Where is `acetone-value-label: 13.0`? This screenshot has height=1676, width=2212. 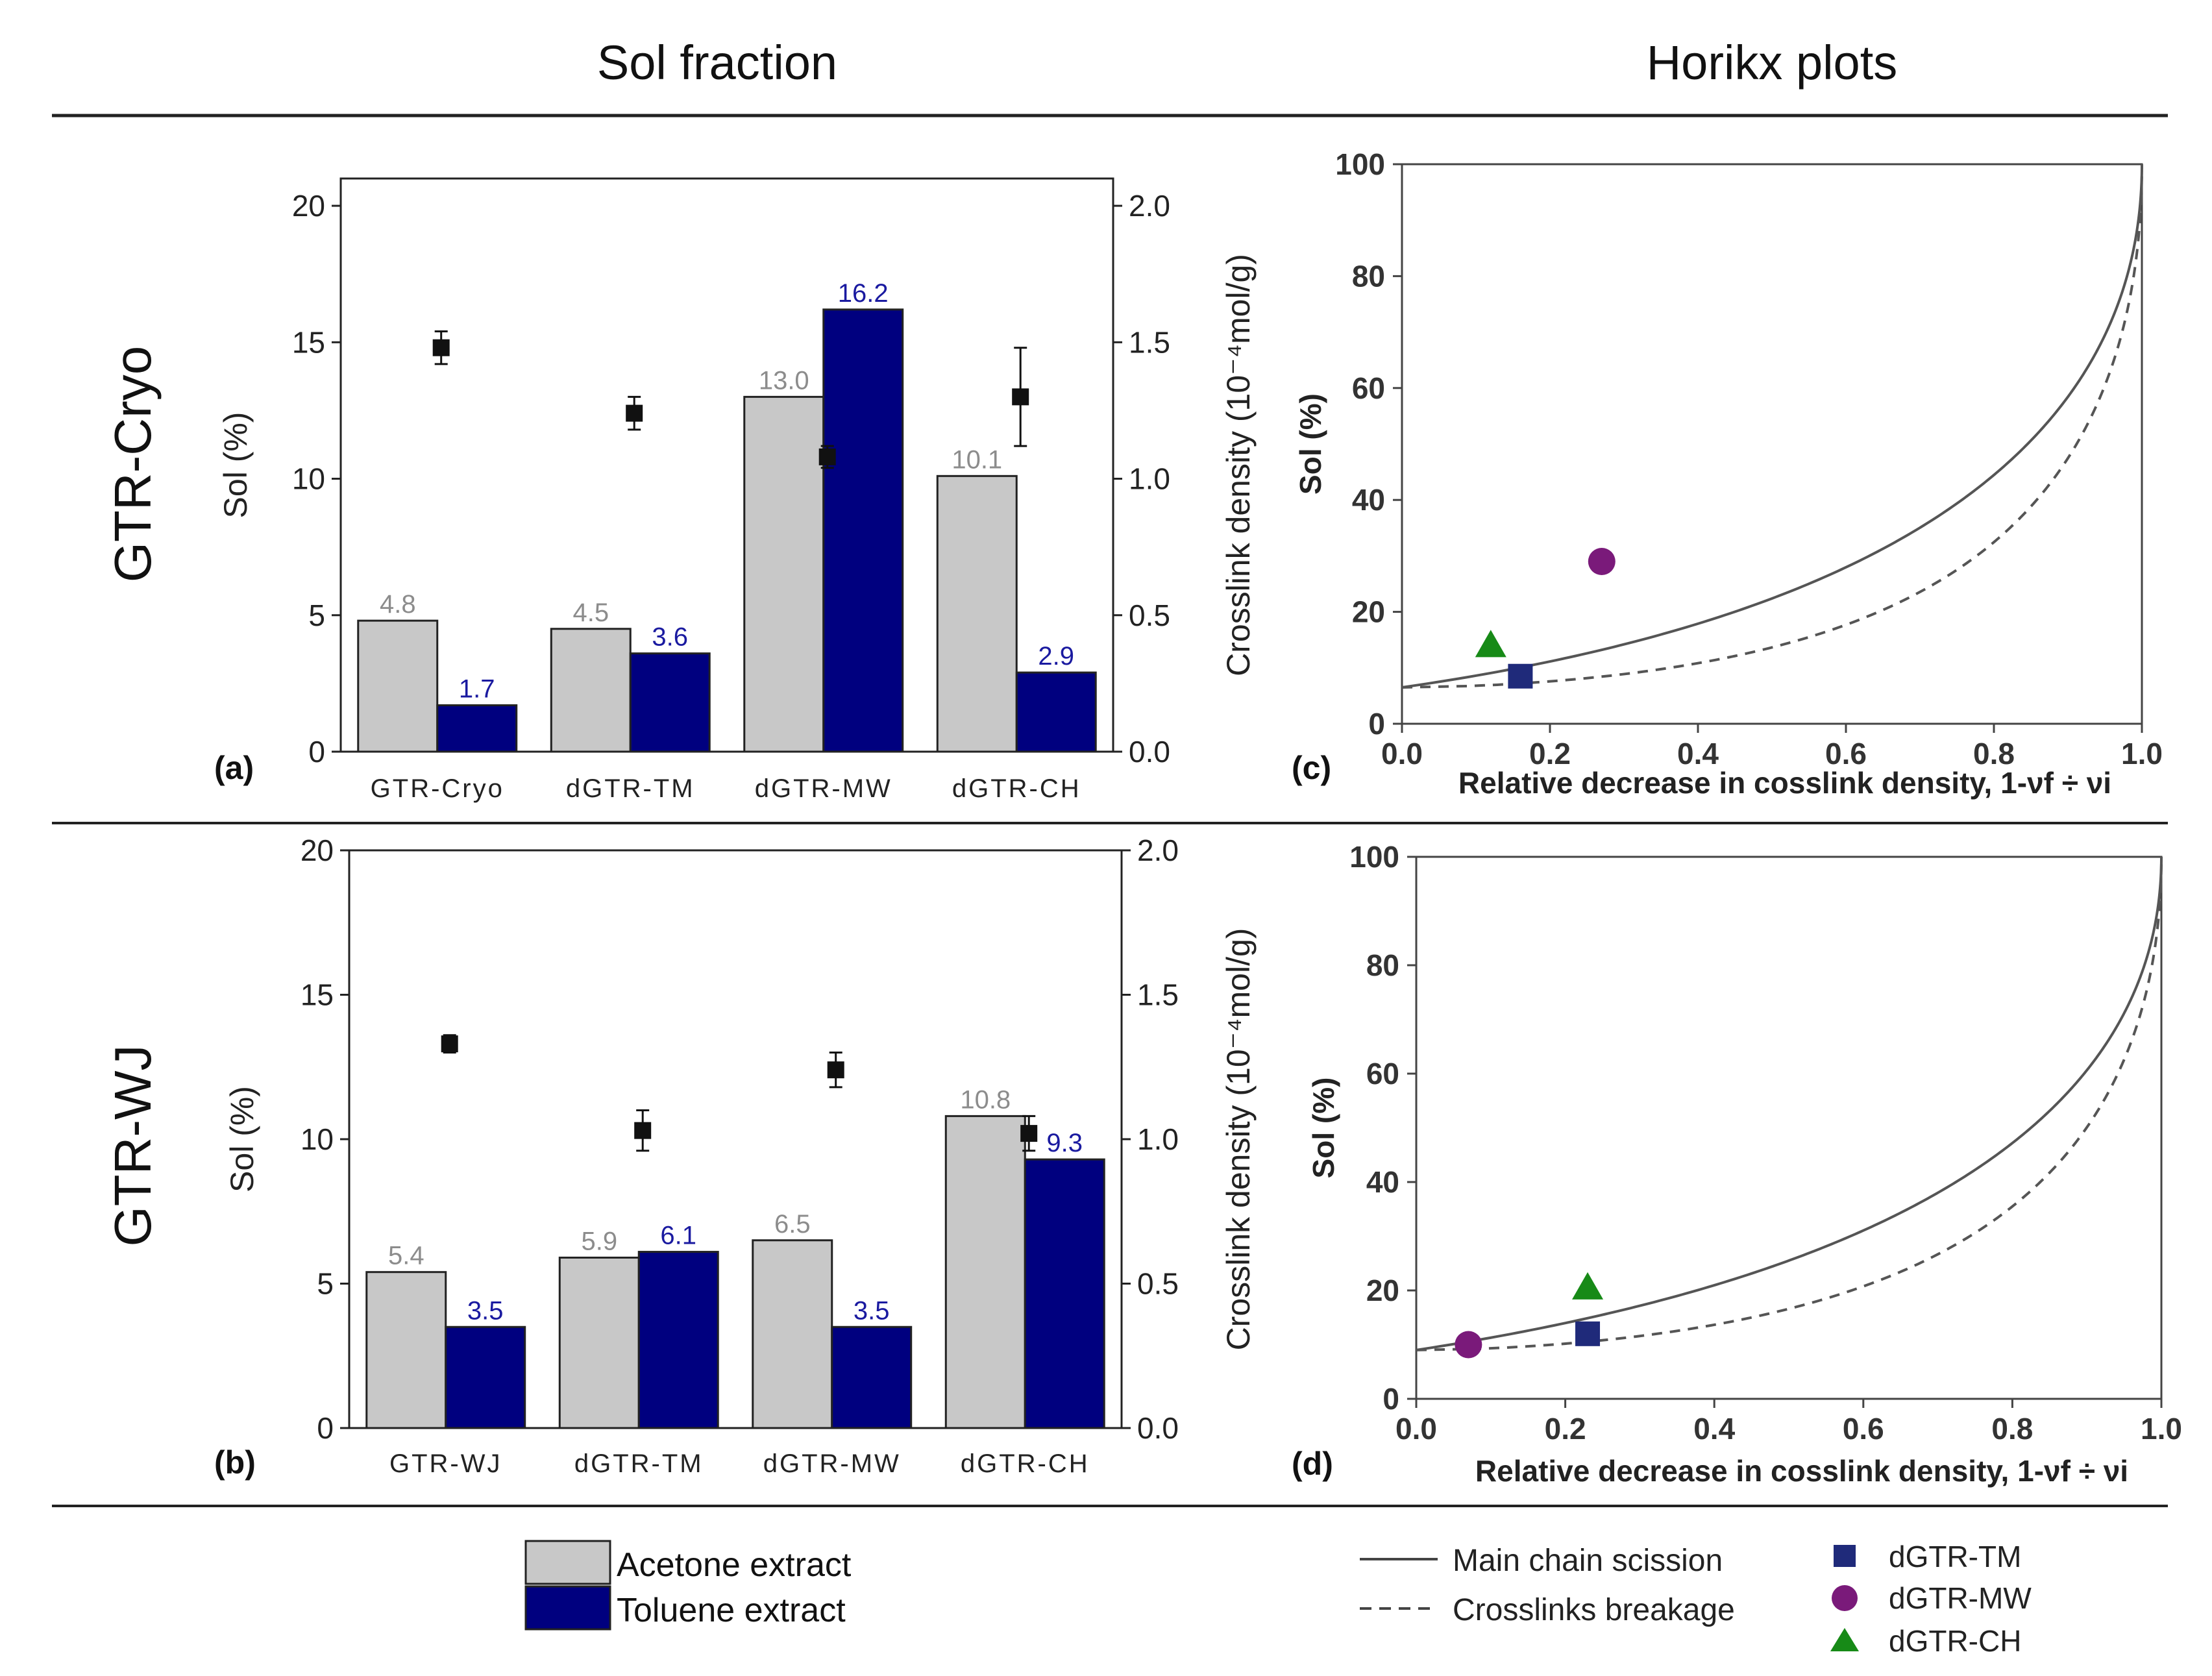
acetone-value-label: 13.0 is located at coordinates (784, 381).